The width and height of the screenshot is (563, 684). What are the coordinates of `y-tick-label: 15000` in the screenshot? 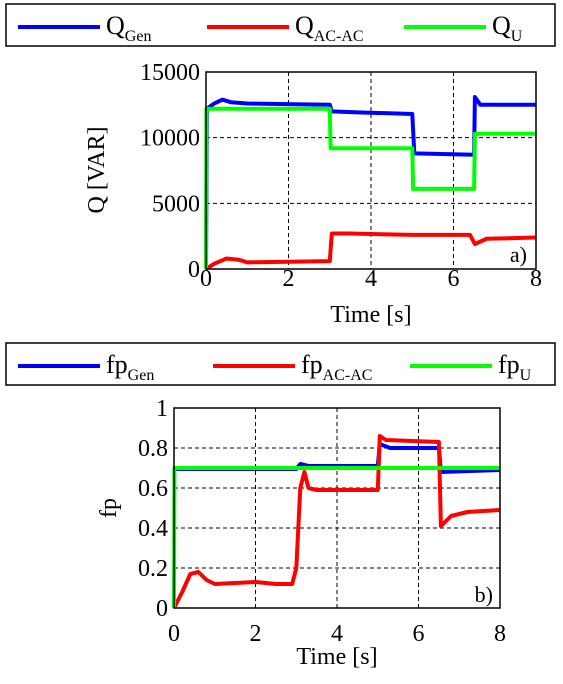 It's located at (170, 73).